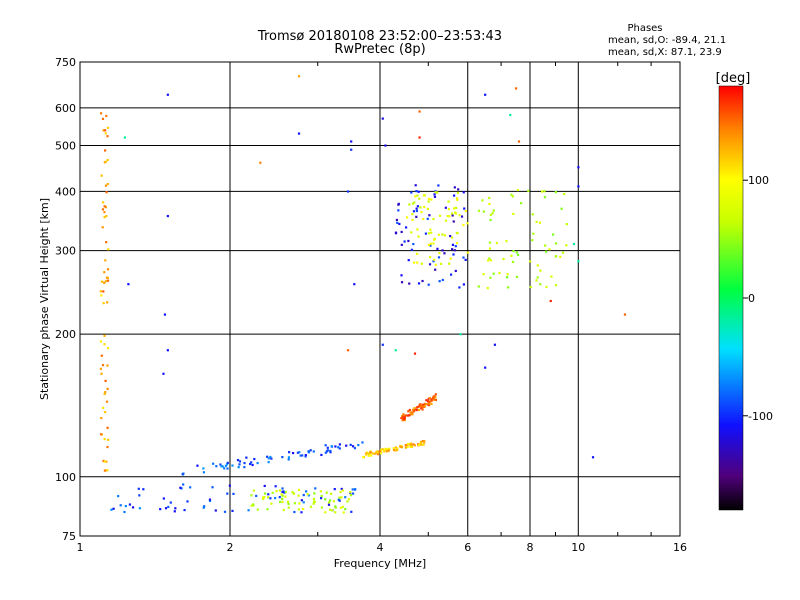 The image size is (800, 600). I want to click on colorbar-tick-label: 0, so click(751, 298).